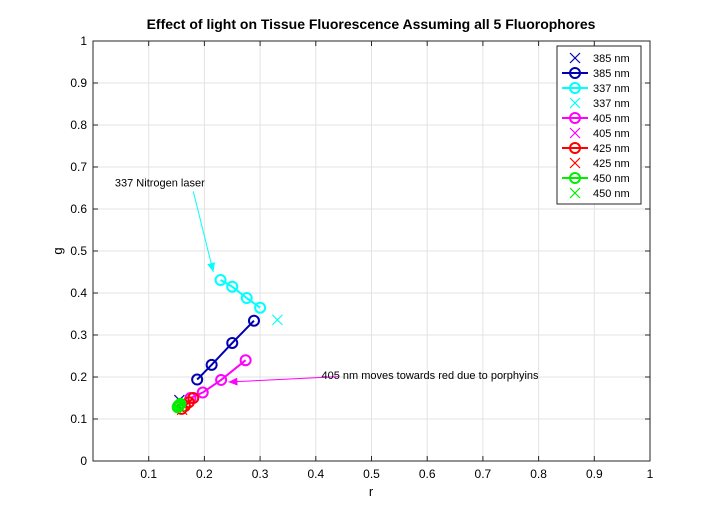 The image size is (717, 518). Describe the element at coordinates (483, 474) in the screenshot. I see `x-tick-label: 0.7` at that location.